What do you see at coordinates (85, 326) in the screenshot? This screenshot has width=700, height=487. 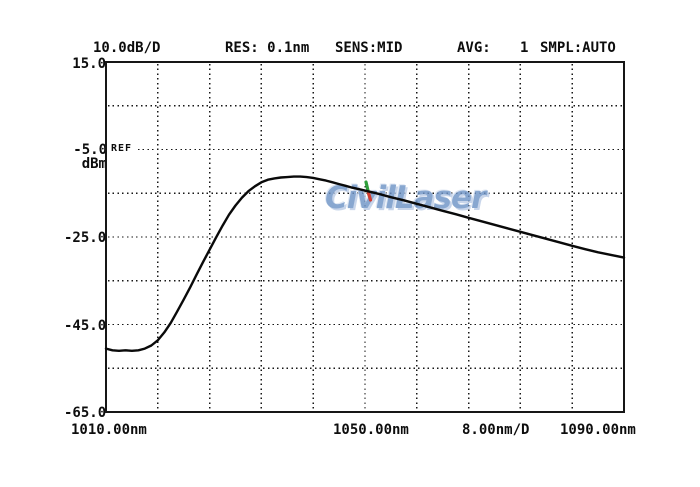 I see `y-tick-minus45: -45.0` at bounding box center [85, 326].